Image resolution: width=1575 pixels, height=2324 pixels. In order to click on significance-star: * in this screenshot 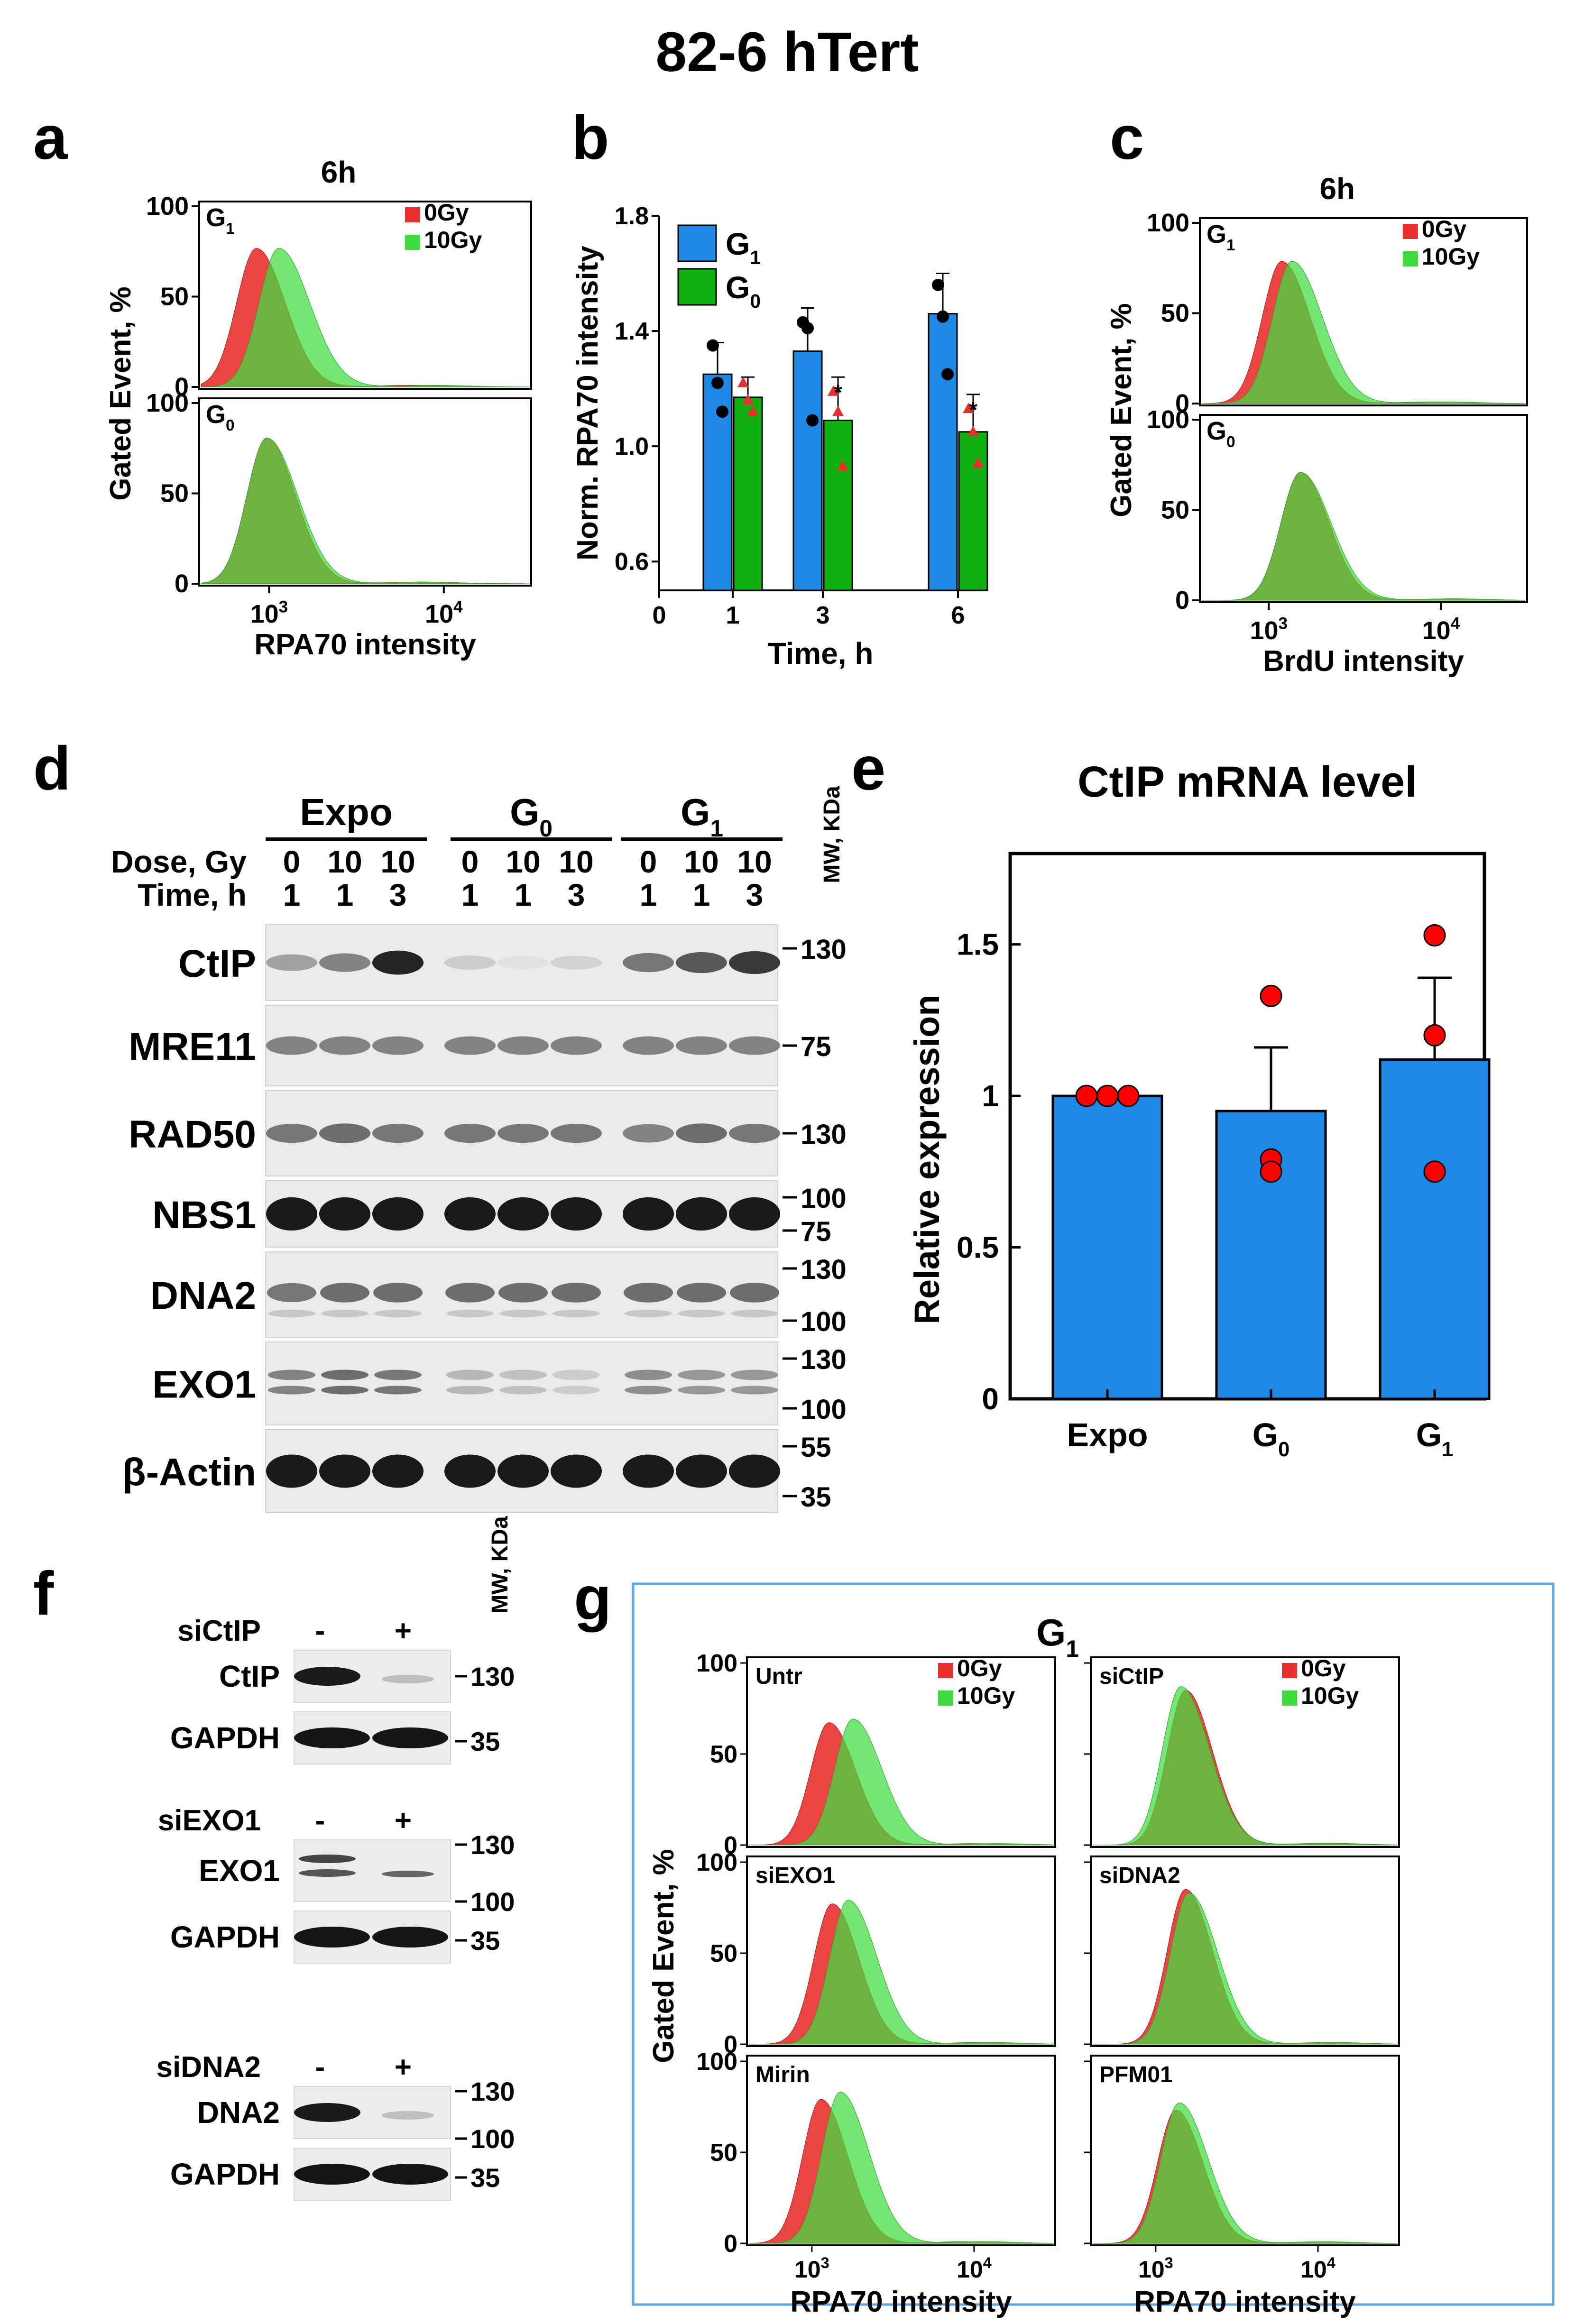, I will do `click(973, 410)`.